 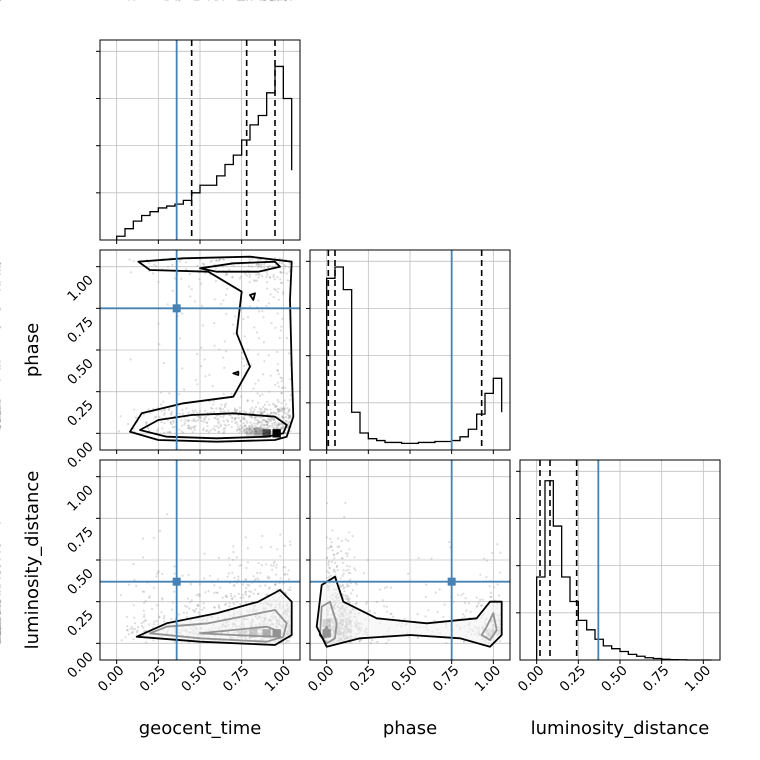 What do you see at coordinates (250, 431) in the screenshot?
I see `density-cell-geocent_time-vs-phase` at bounding box center [250, 431].